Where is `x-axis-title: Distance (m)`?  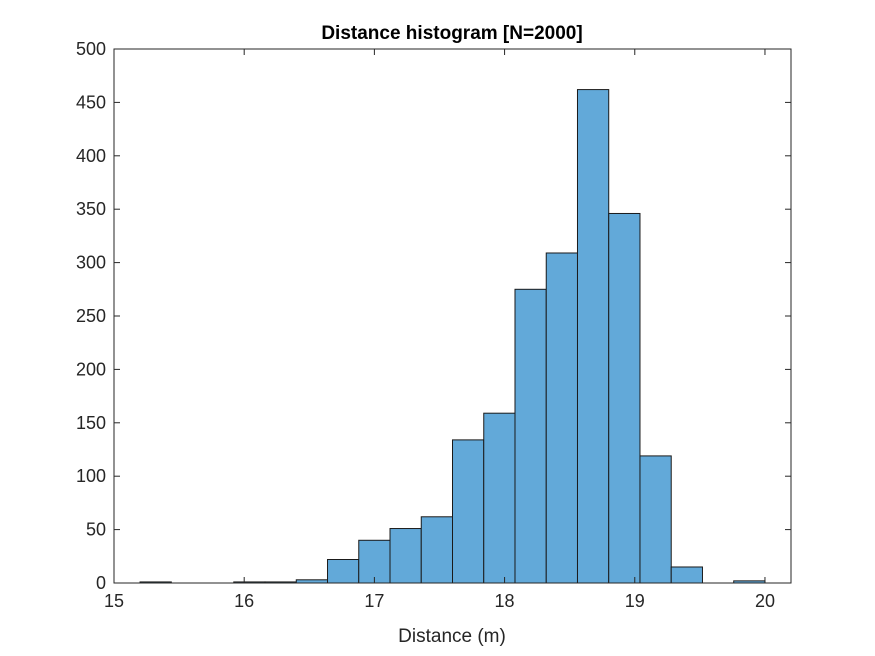
x-axis-title: Distance (m) is located at coordinates (452, 636).